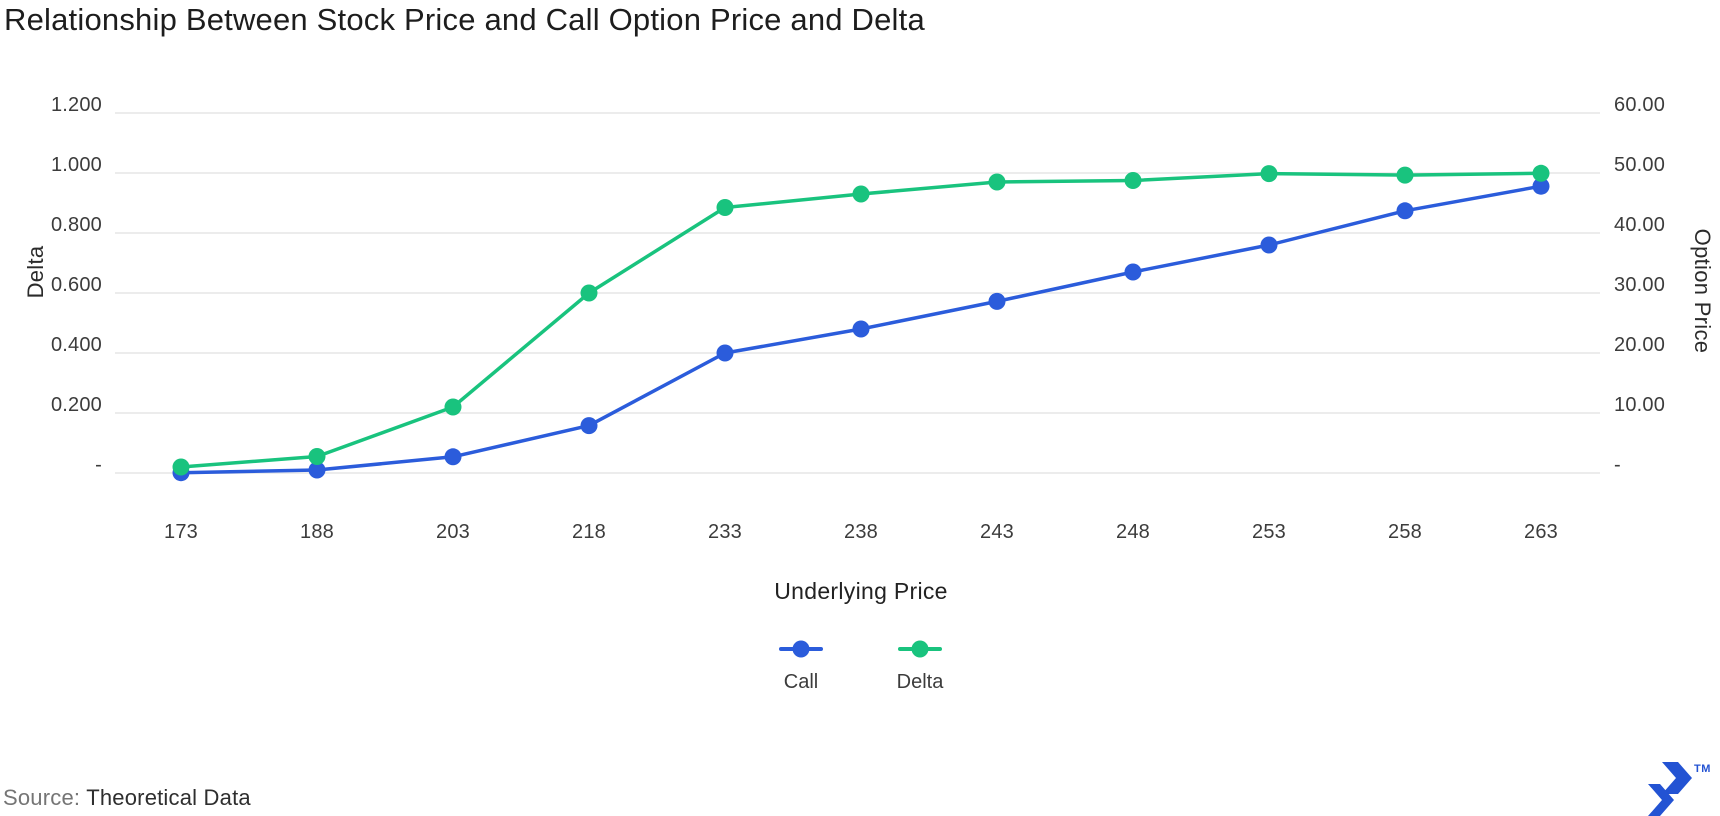 Image resolution: width=1720 pixels, height=816 pixels. I want to click on legend-marker-delta-icon, so click(920, 649).